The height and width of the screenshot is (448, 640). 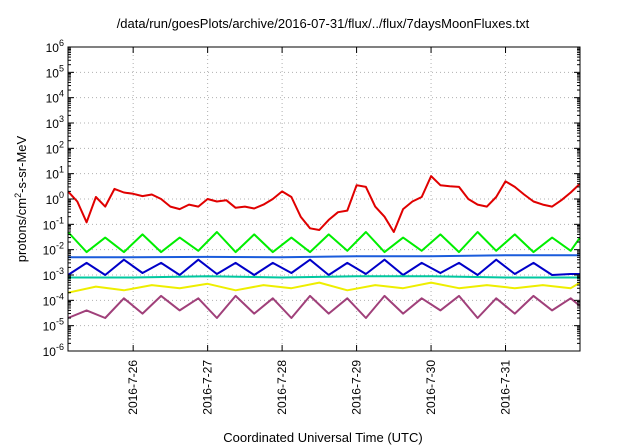 What do you see at coordinates (55, 198) in the screenshot?
I see `y-tick-label: 10⁰` at bounding box center [55, 198].